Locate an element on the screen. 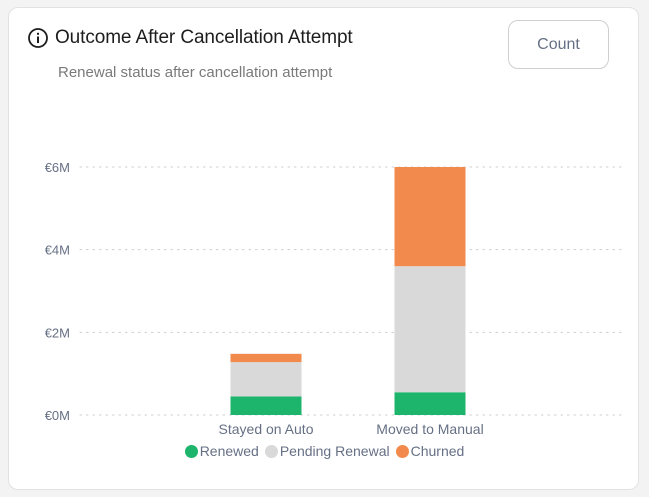 This screenshot has height=497, width=649. chart-title: Outcome After Cancellation Attempt is located at coordinates (204, 37).